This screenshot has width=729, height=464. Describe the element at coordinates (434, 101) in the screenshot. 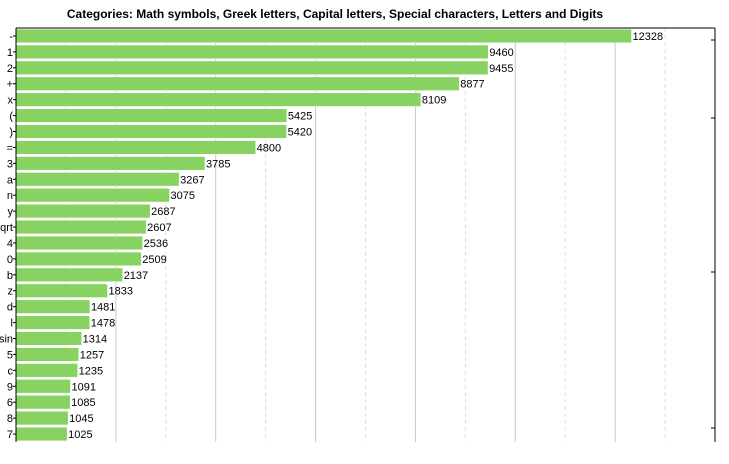

I see `value-label: 8109` at that location.